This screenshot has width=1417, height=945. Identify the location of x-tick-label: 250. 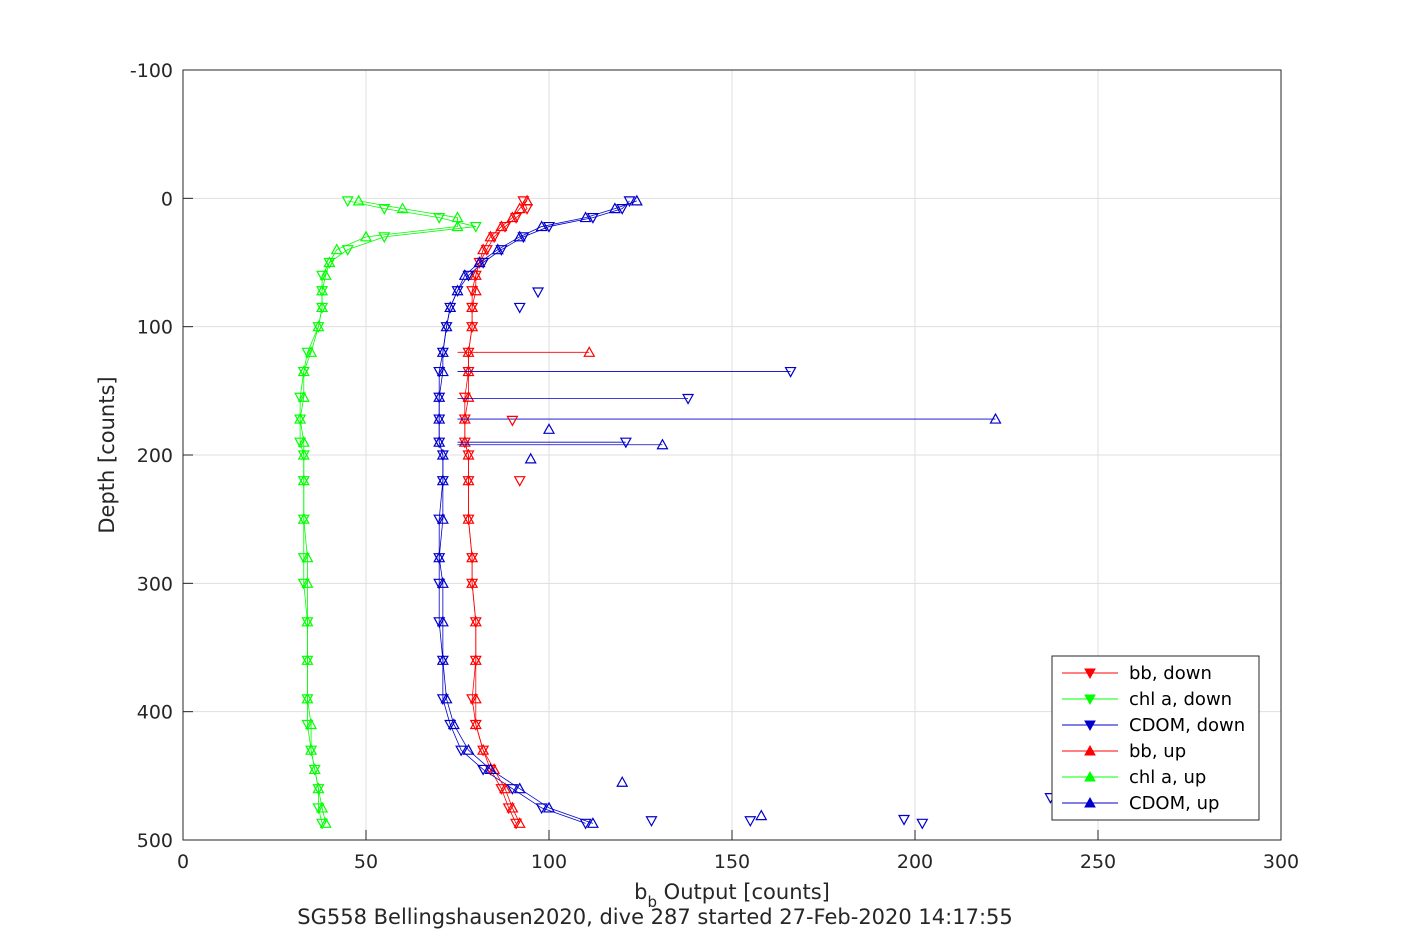
(1098, 862).